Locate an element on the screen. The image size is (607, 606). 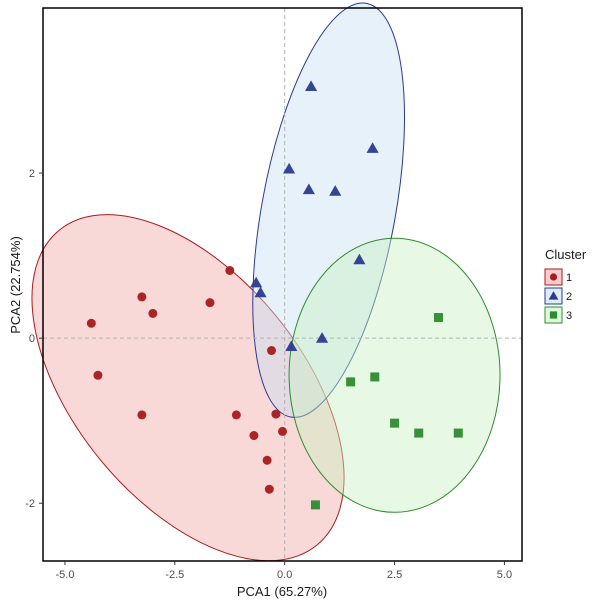
y-axis-title: PCA2 (22.754%) is located at coordinates (15, 285).